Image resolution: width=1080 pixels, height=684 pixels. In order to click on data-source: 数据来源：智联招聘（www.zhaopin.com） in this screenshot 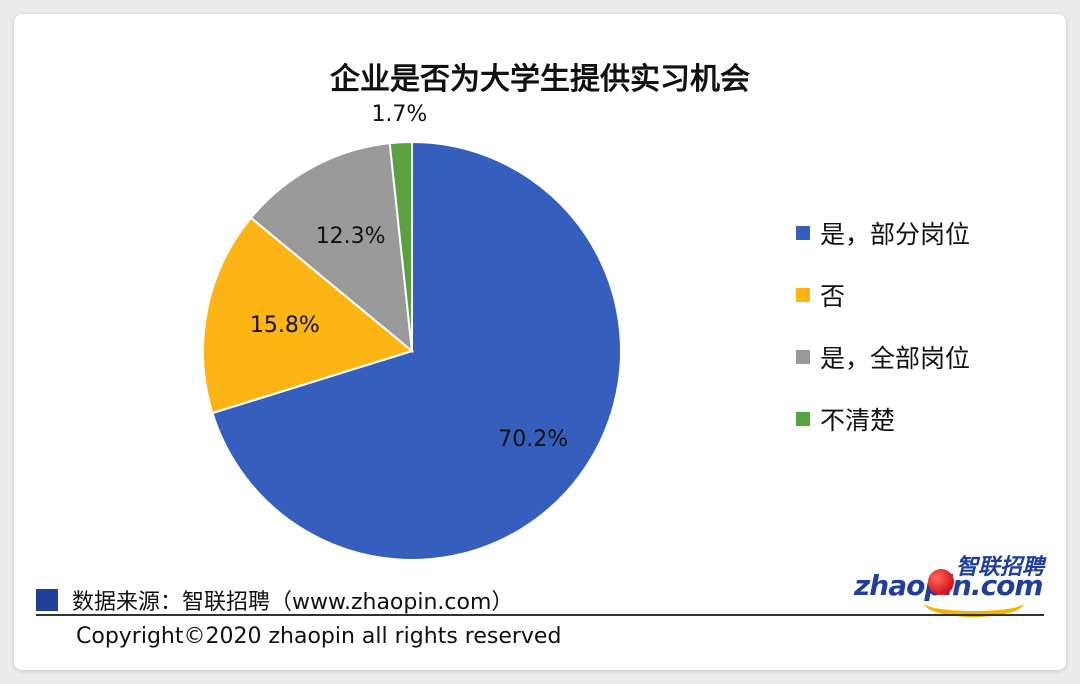, I will do `click(274, 600)`.